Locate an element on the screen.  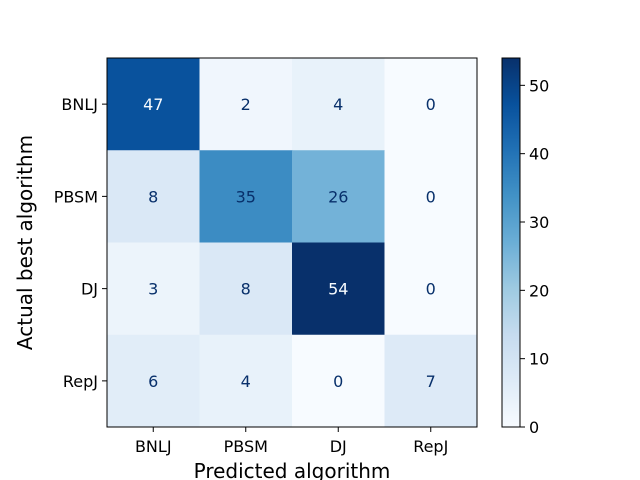
cell-value-label: 7 is located at coordinates (431, 381).